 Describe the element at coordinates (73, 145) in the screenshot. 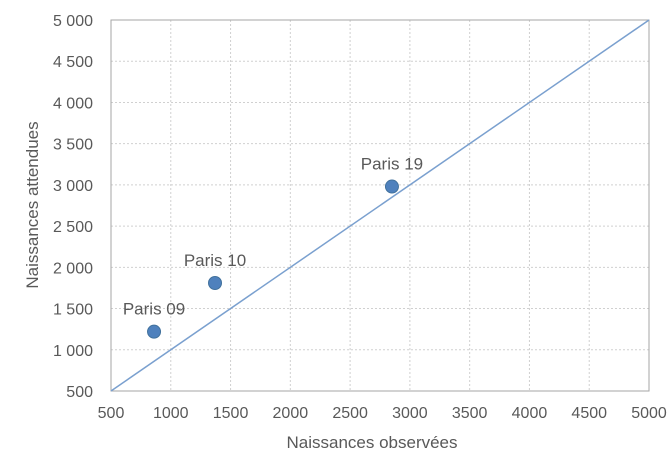

I see `y-tick-label: 3 500` at that location.